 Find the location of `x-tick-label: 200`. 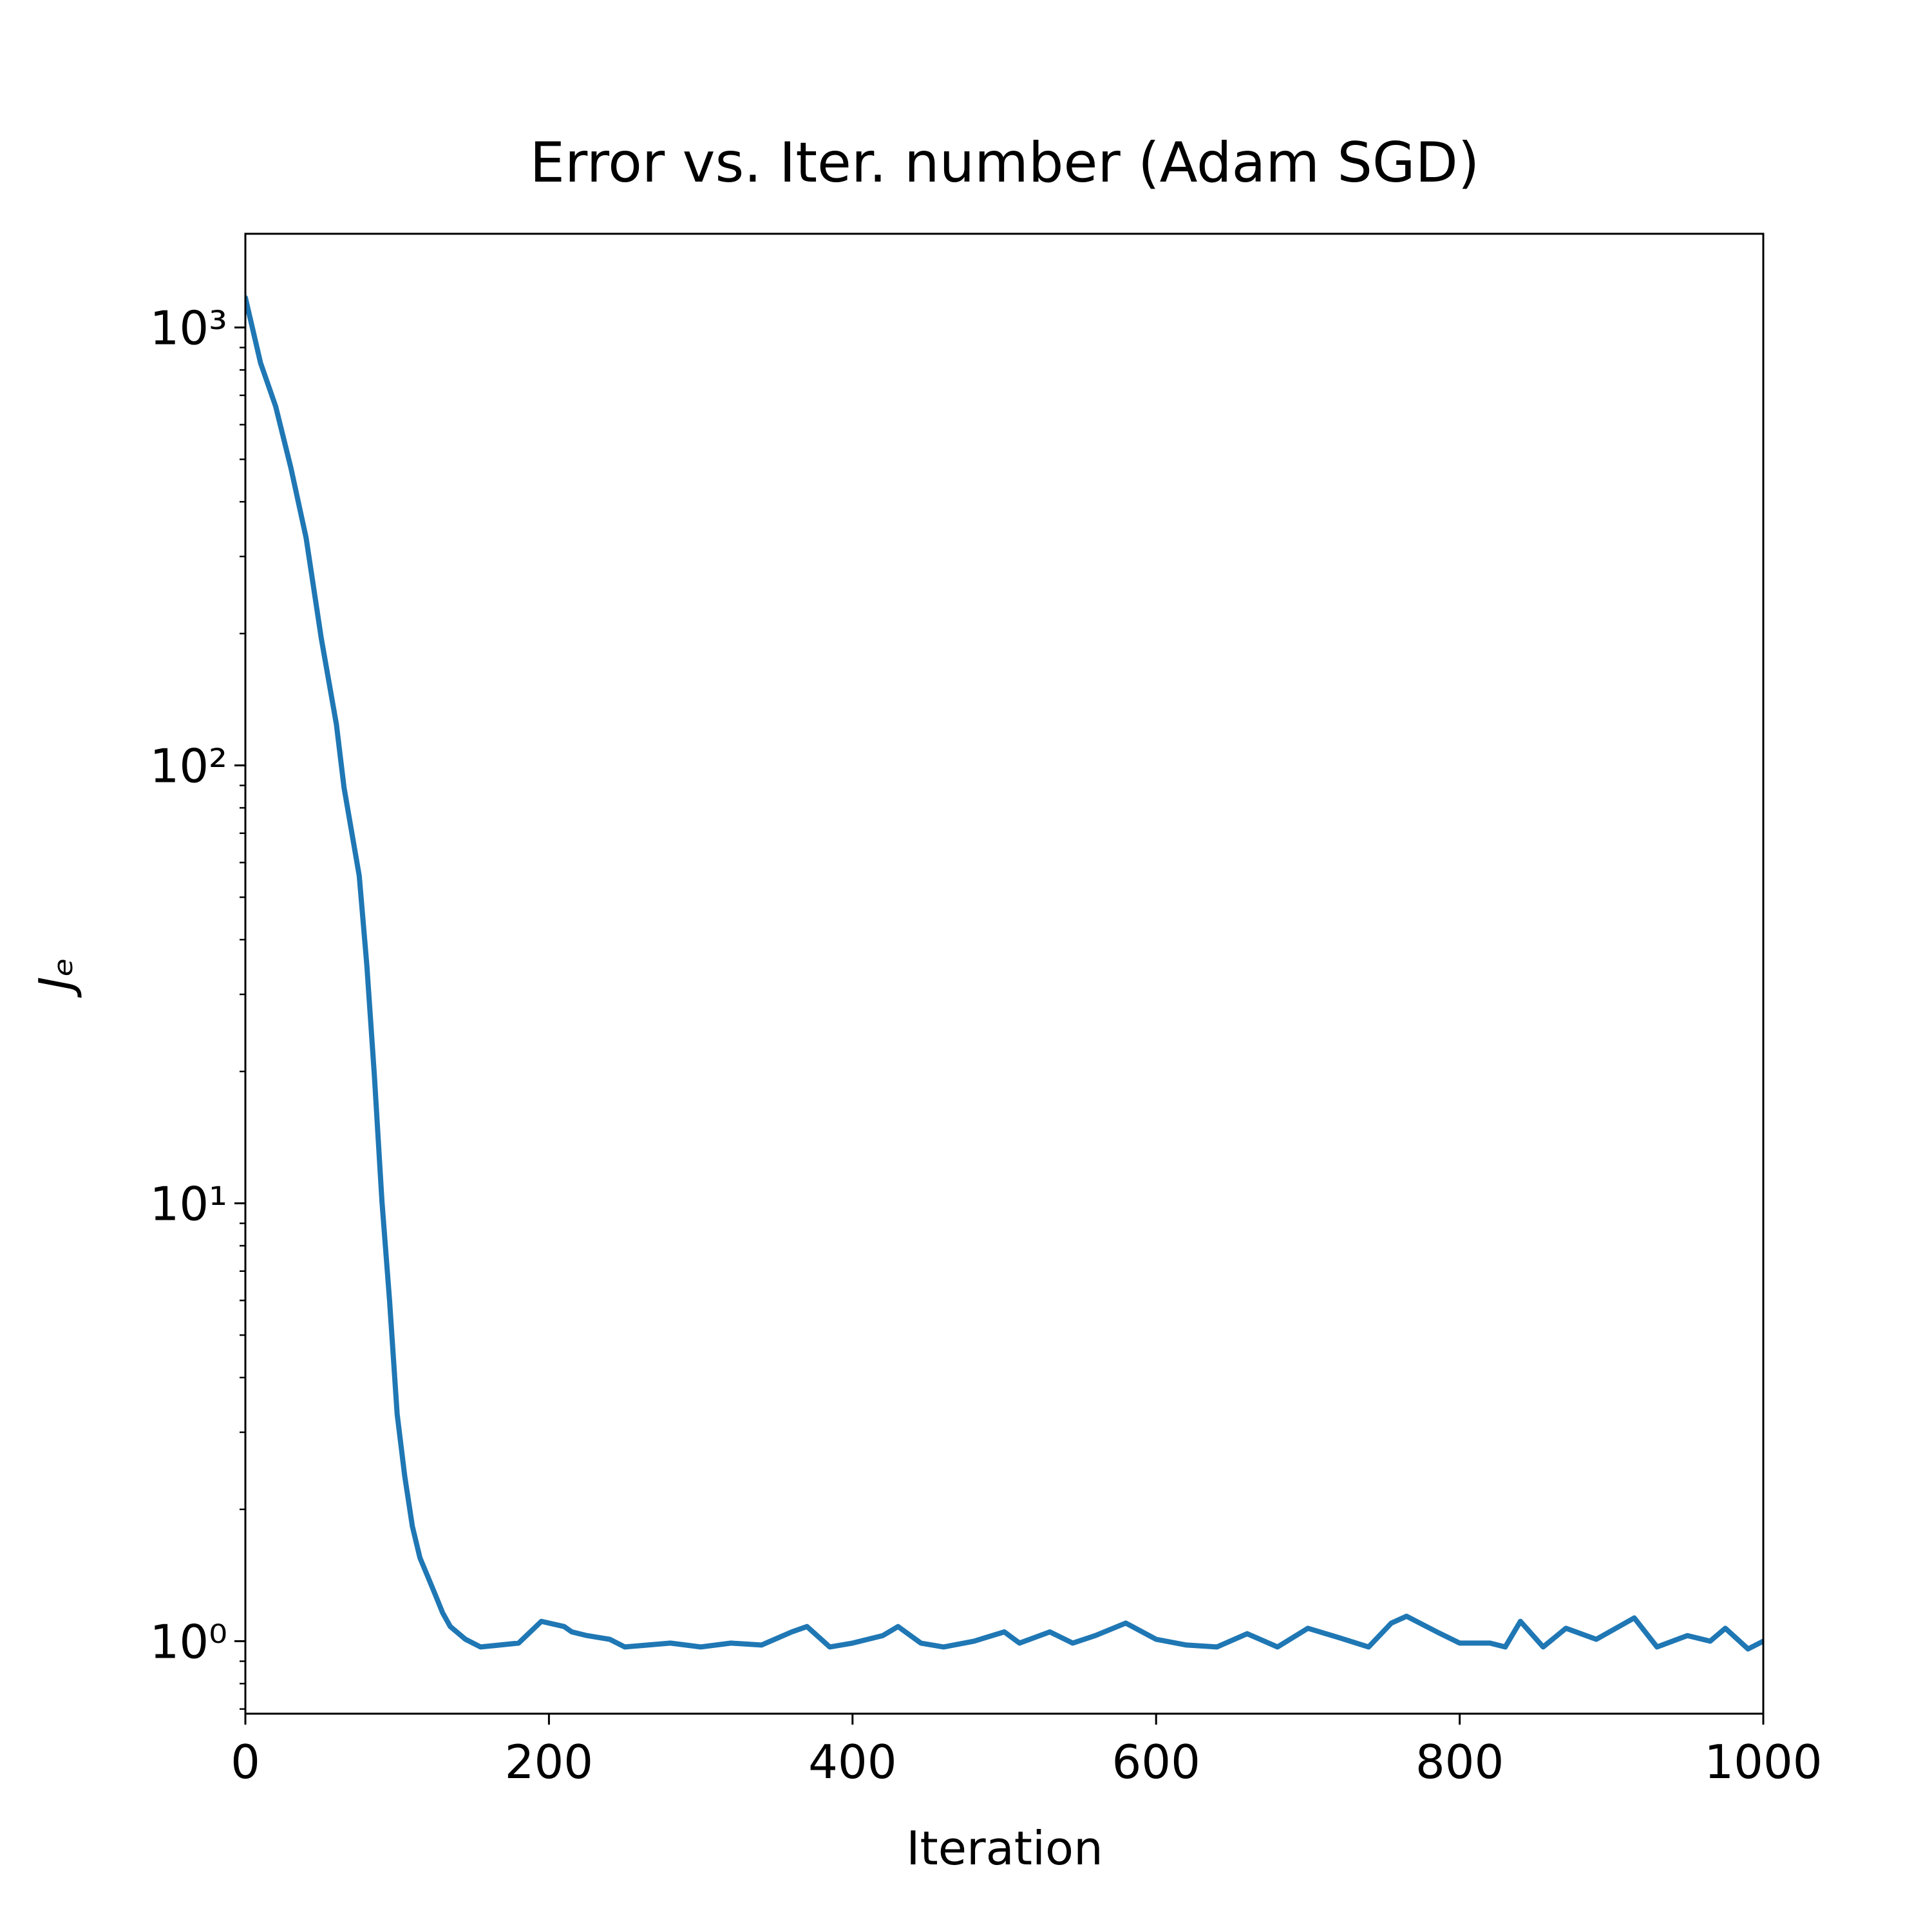

x-tick-label: 200 is located at coordinates (549, 1762).